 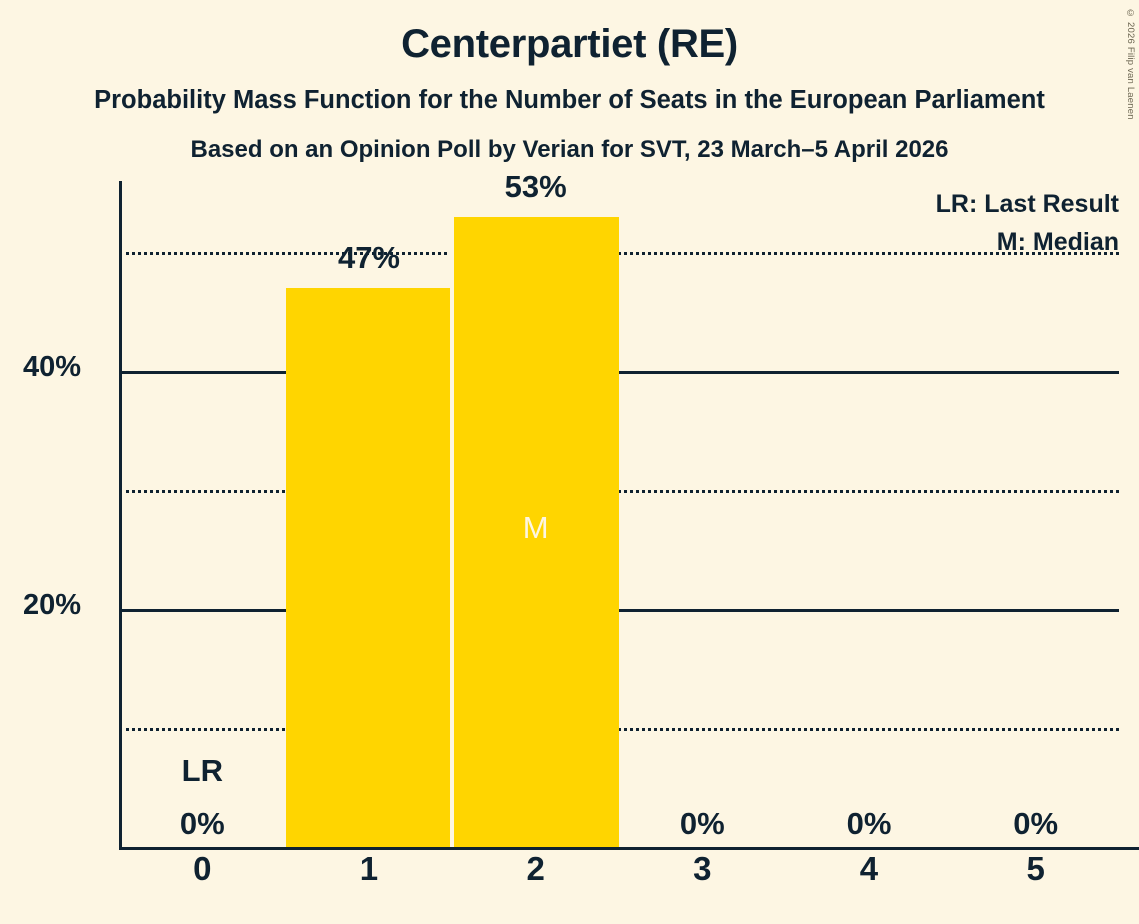 I want to click on x-axis-tick-label: 4, so click(x=869, y=868).